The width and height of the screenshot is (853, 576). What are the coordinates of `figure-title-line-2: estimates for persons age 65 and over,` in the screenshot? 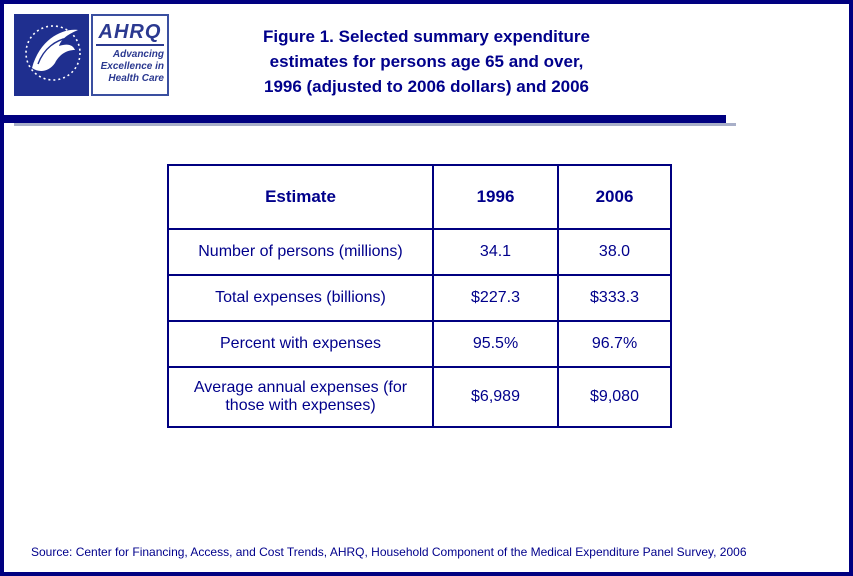 It's located at (426, 61).